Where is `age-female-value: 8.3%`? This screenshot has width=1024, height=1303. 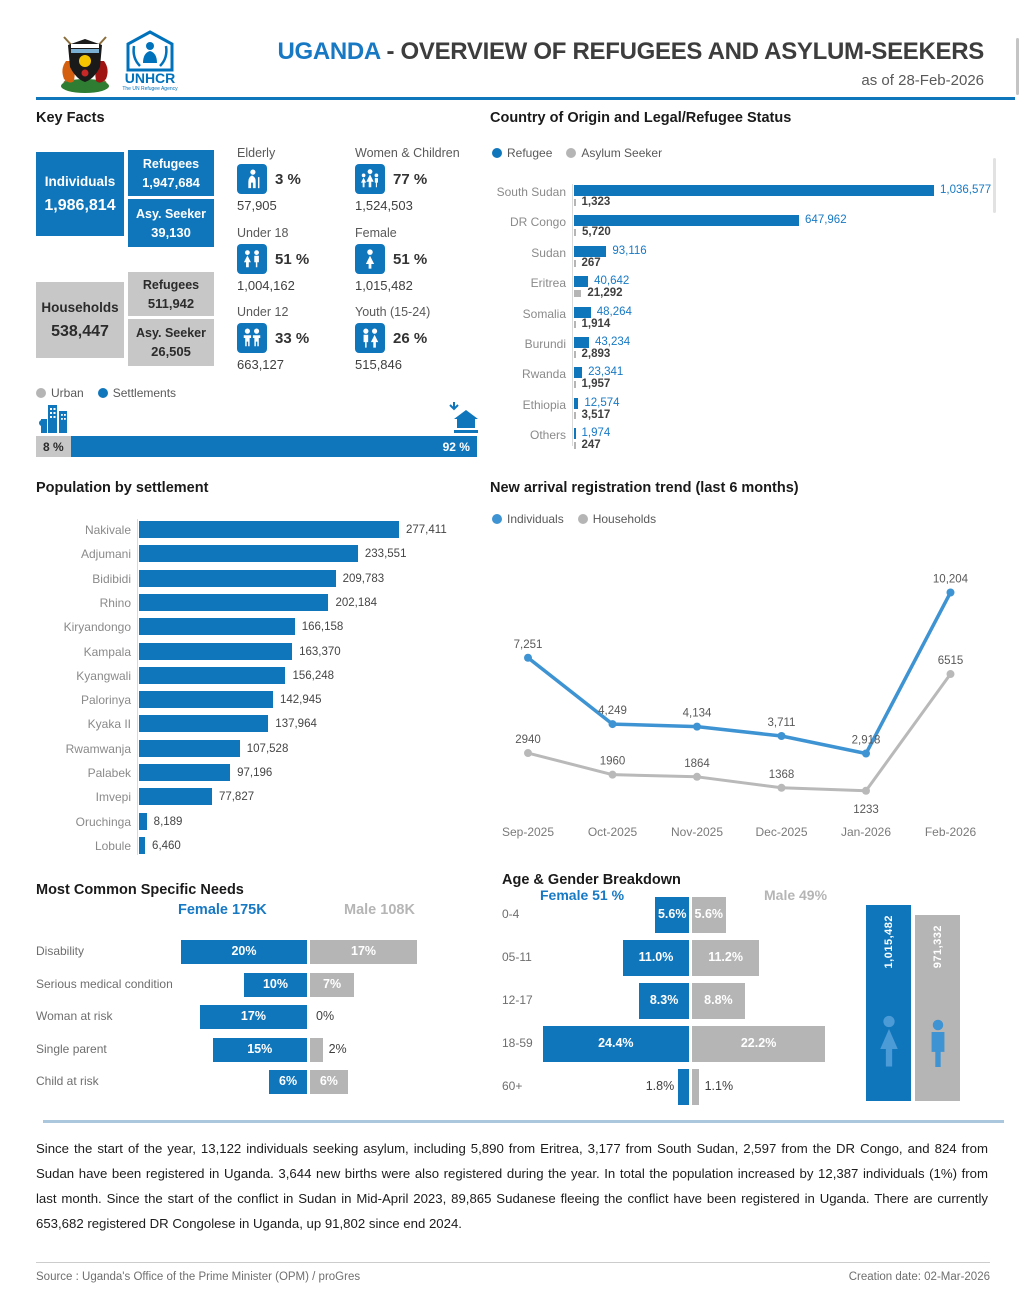 age-female-value: 8.3% is located at coordinates (664, 1000).